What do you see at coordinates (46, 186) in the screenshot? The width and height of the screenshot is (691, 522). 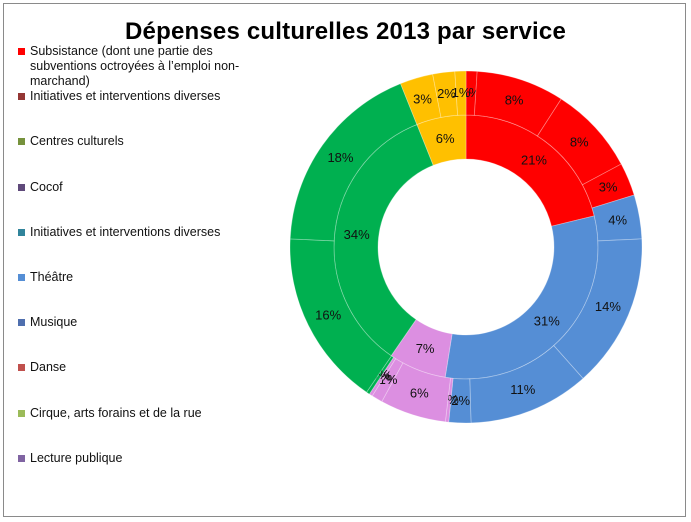 I see `legend-label: Cocof` at bounding box center [46, 186].